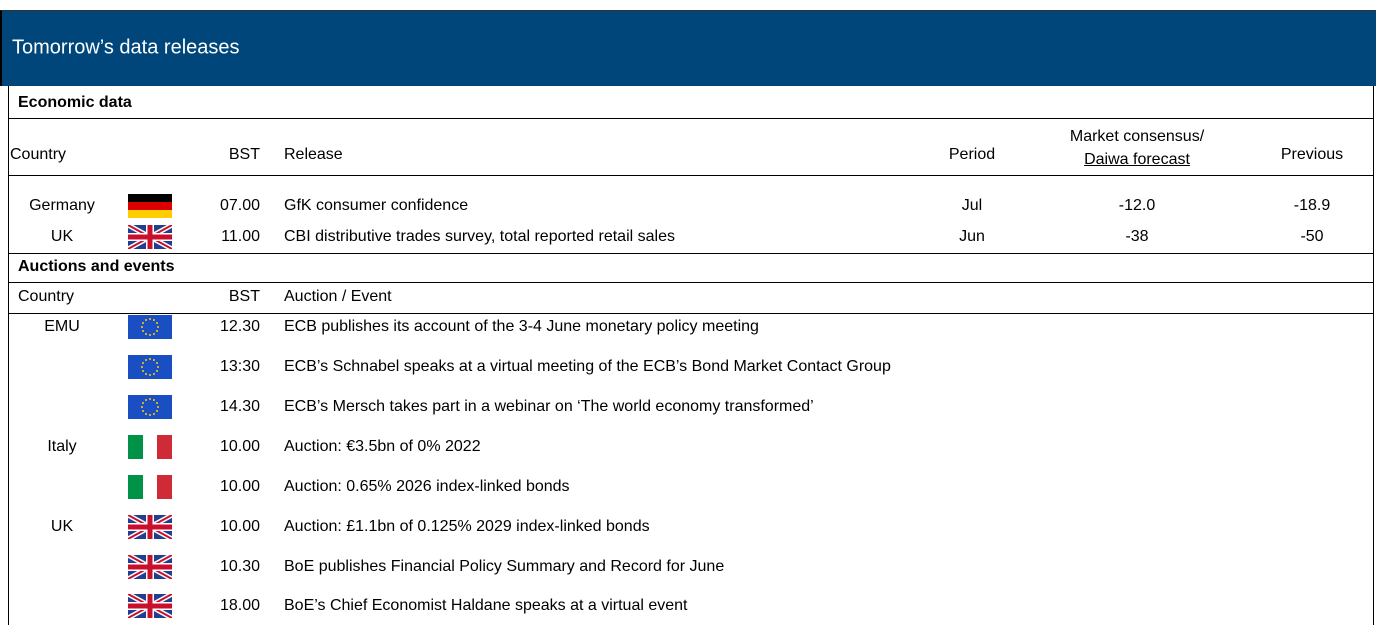  I want to click on country: Germany, so click(62, 205).